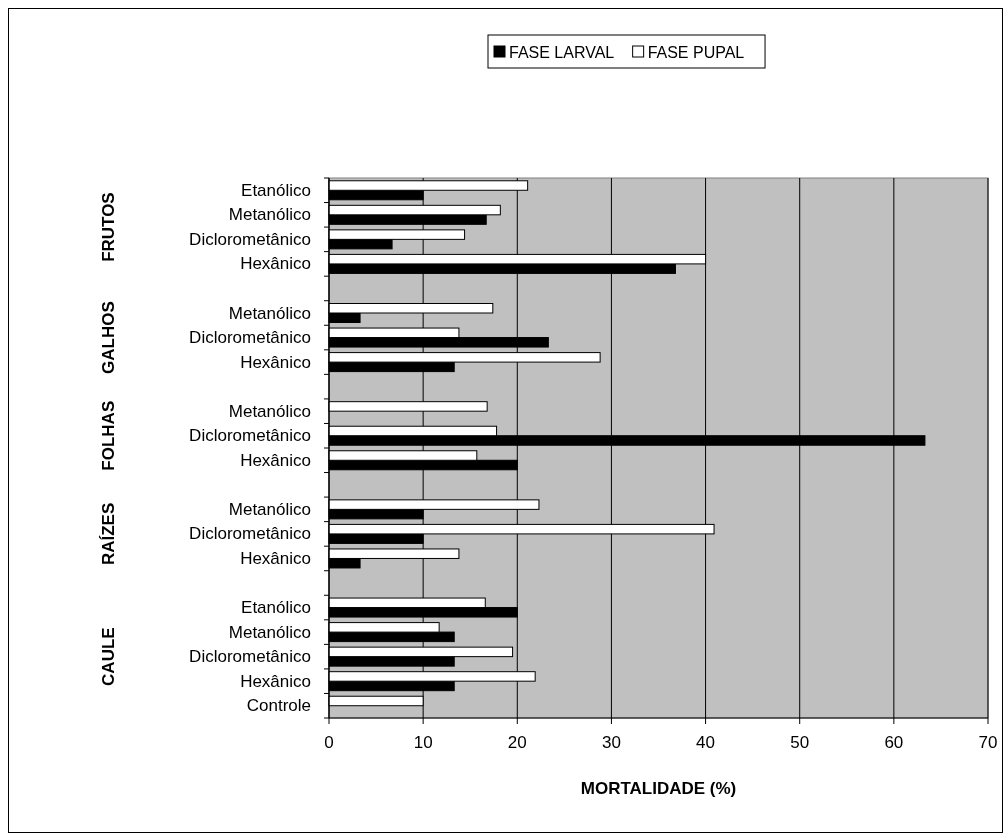 This screenshot has width=1003, height=833. I want to click on text: CAULE, so click(108, 656).